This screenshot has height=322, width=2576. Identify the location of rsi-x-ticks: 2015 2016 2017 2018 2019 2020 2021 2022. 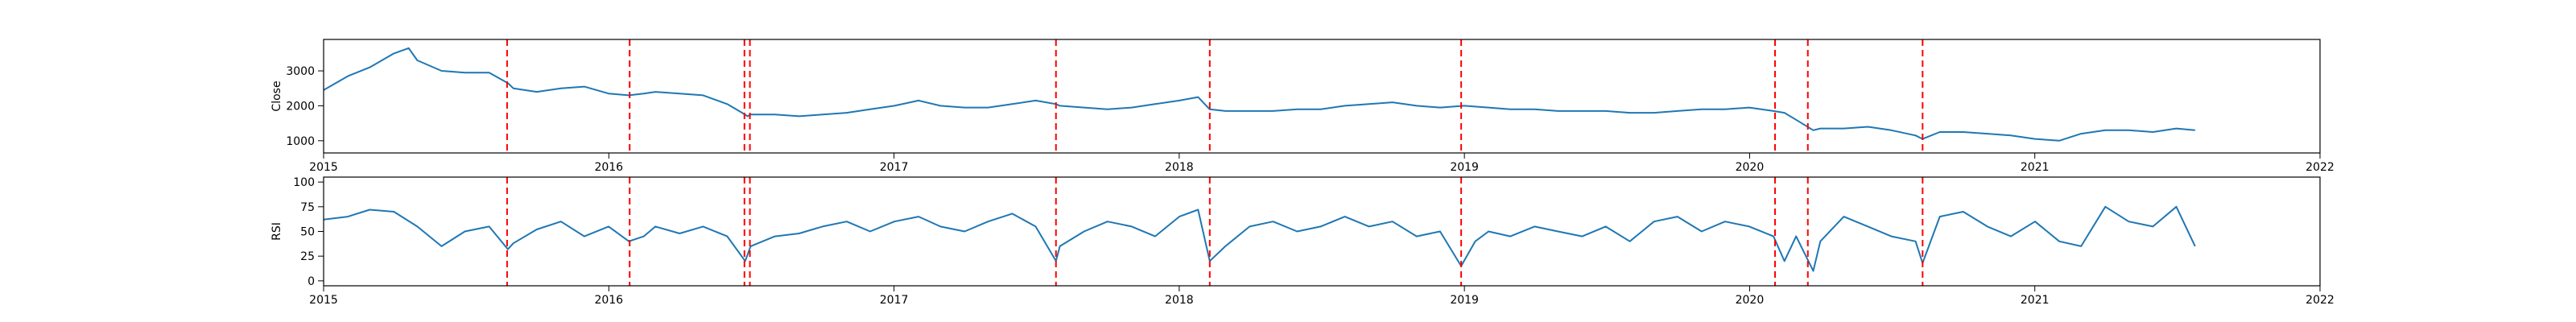
(1321, 296).